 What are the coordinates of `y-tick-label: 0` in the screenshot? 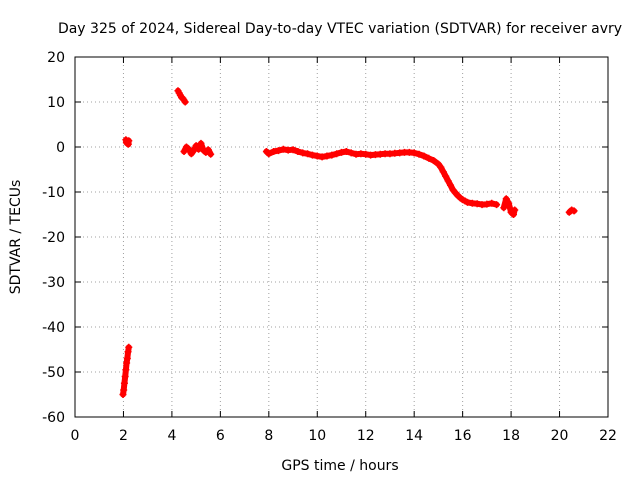 It's located at (60, 148).